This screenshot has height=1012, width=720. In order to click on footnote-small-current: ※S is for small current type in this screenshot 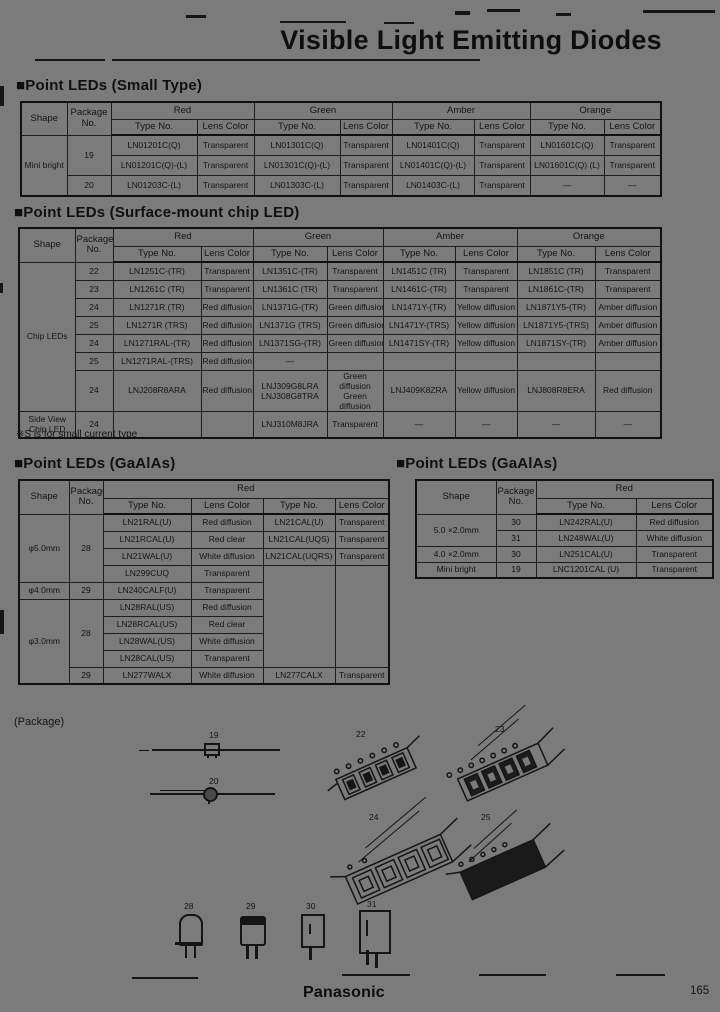, I will do `click(77, 434)`.